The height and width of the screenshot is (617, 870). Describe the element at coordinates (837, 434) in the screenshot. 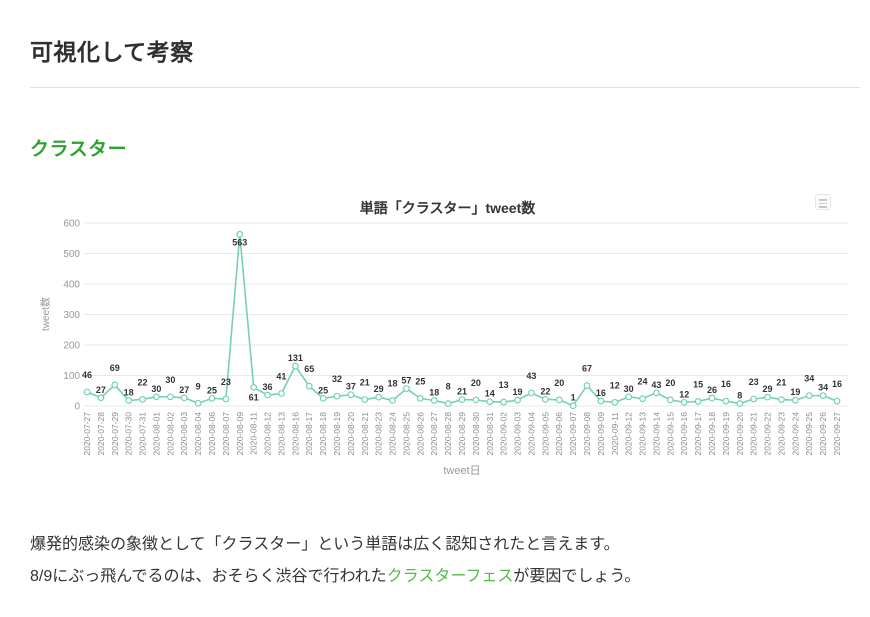

I see `svg-text: 2020-09-27` at that location.